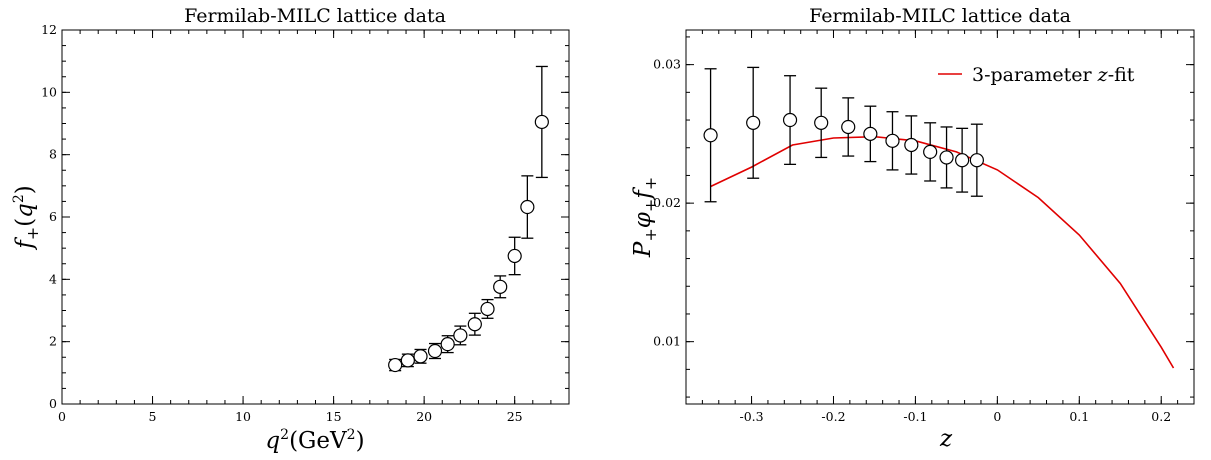 Image resolution: width=1211 pixels, height=460 pixels. Describe the element at coordinates (334, 416) in the screenshot. I see `x-tick-label: 15` at that location.